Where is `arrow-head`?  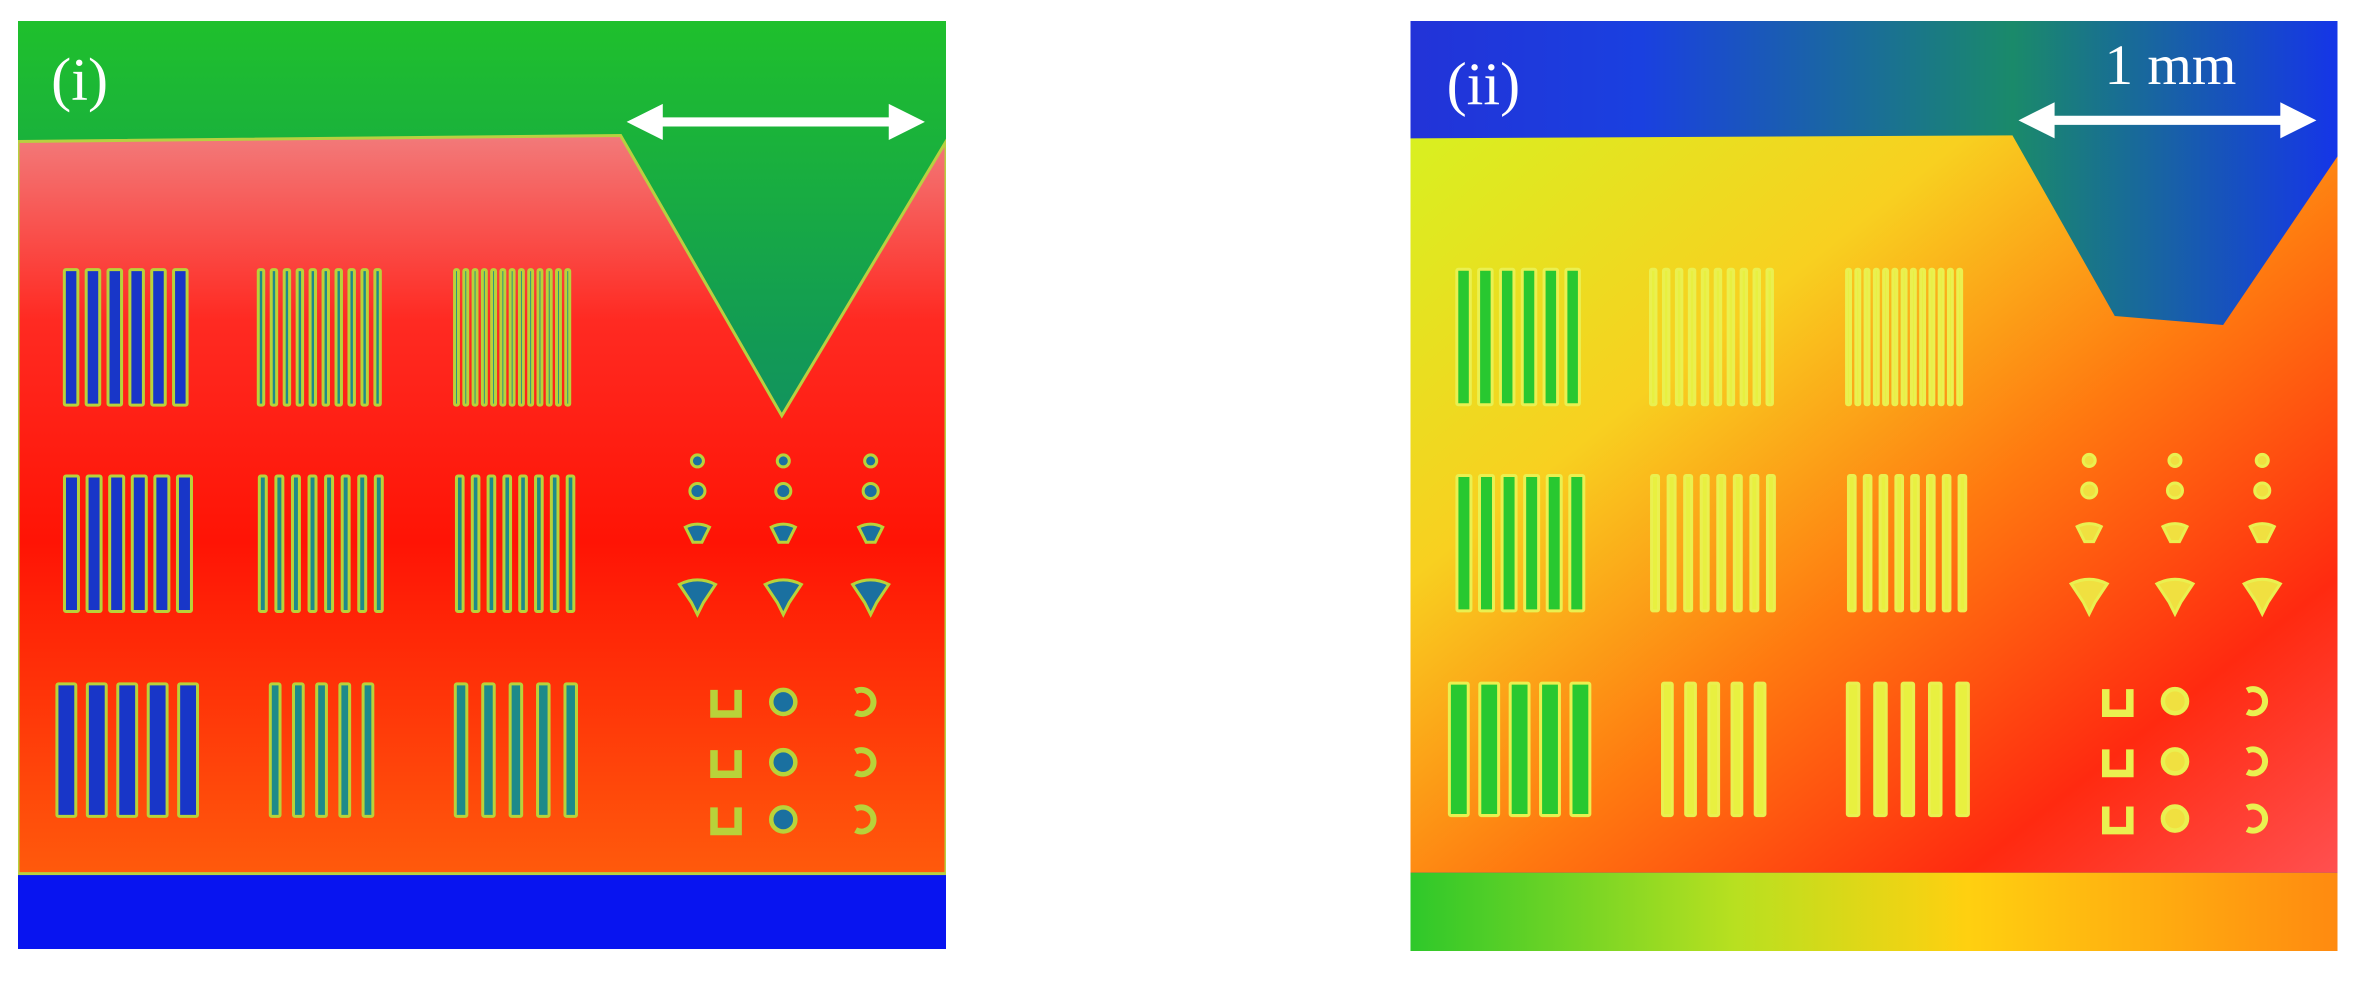 arrow-head is located at coordinates (644, 122).